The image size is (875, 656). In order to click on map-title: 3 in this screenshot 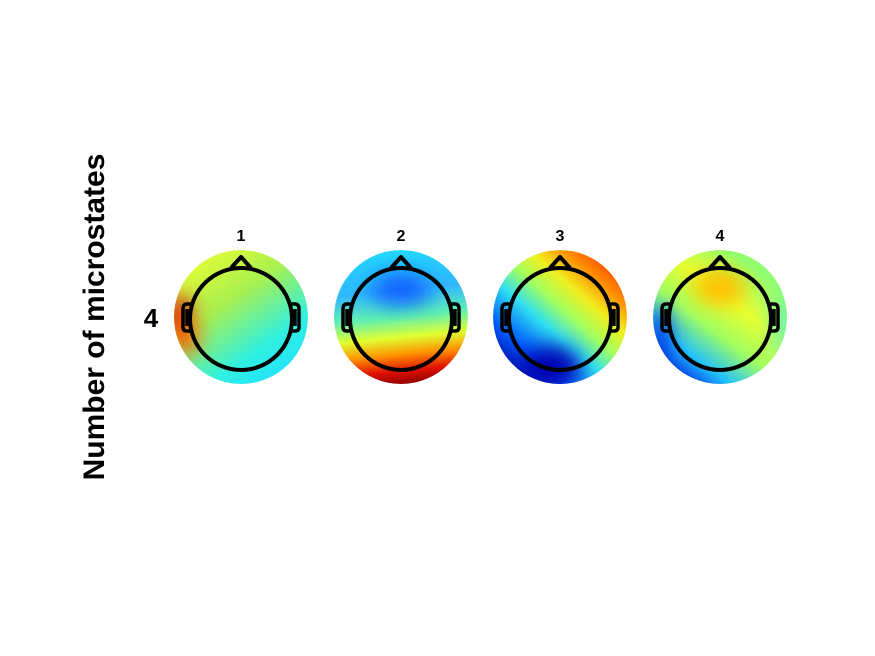, I will do `click(560, 236)`.